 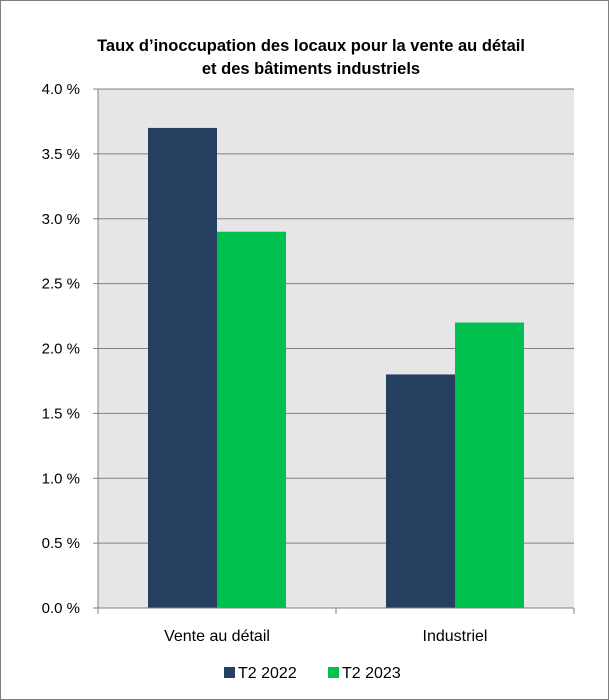 What do you see at coordinates (61, 413) in the screenshot?
I see `y-tick-label: 1.5 %` at bounding box center [61, 413].